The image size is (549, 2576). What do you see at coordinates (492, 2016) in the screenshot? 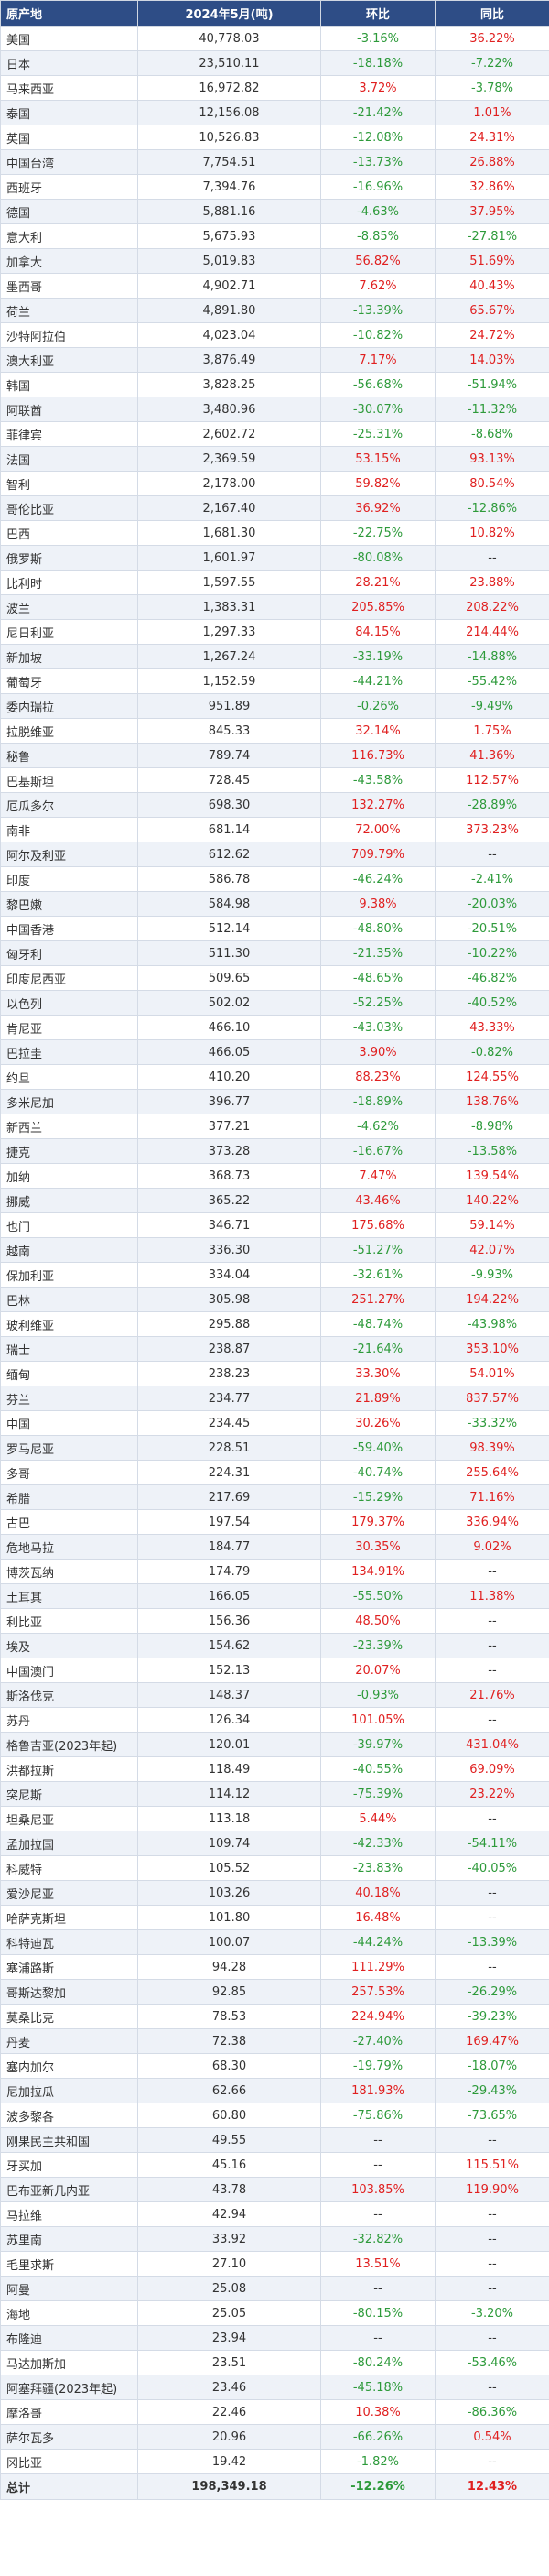
I see `cell-yoy: -39.23%` at bounding box center [492, 2016].